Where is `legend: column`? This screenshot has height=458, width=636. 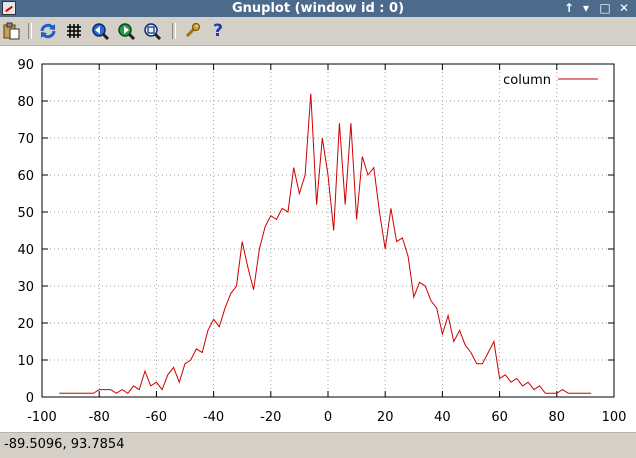
legend: column is located at coordinates (550, 80).